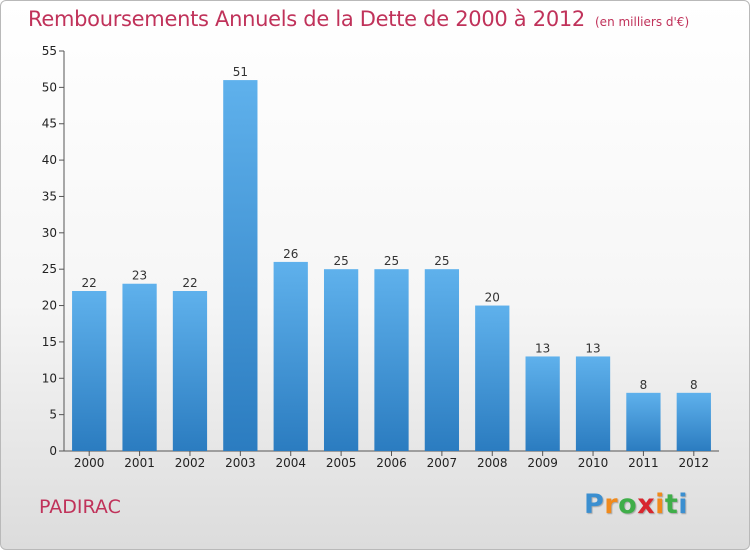 This screenshot has height=550, width=750. Describe the element at coordinates (290, 463) in the screenshot. I see `x-tick-label-2004: 2004` at that location.